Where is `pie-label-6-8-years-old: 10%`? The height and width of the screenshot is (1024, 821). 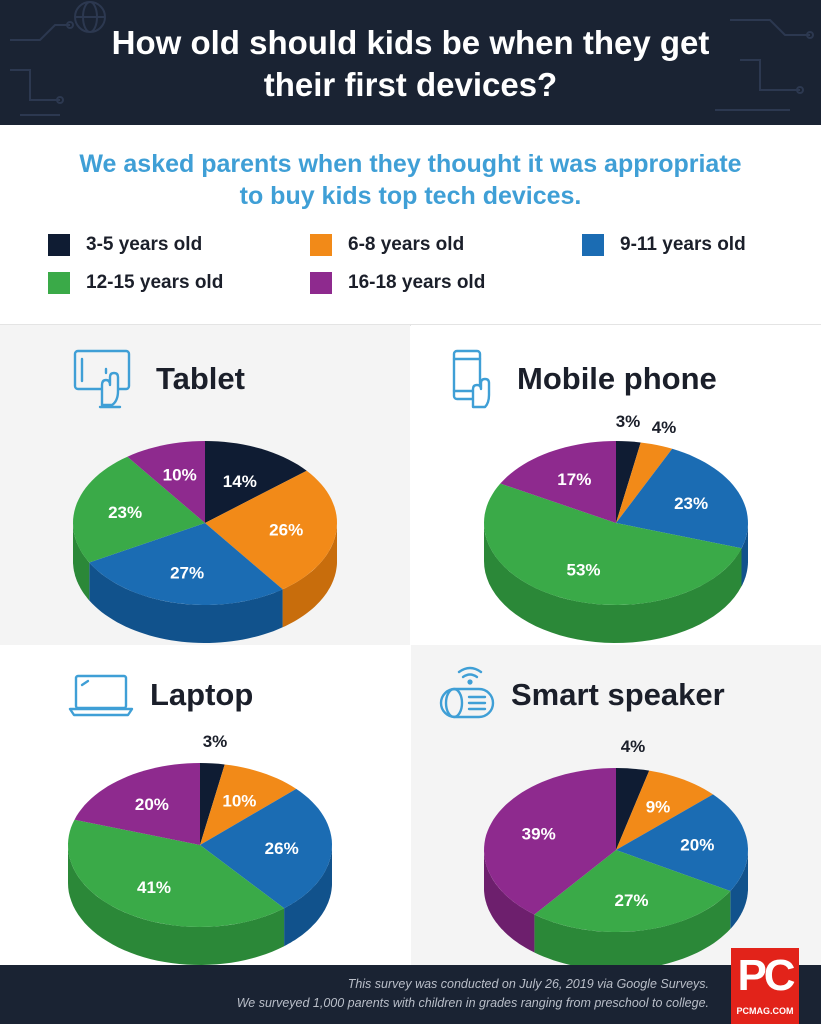 pie-label-6-8-years-old: 10% is located at coordinates (239, 800).